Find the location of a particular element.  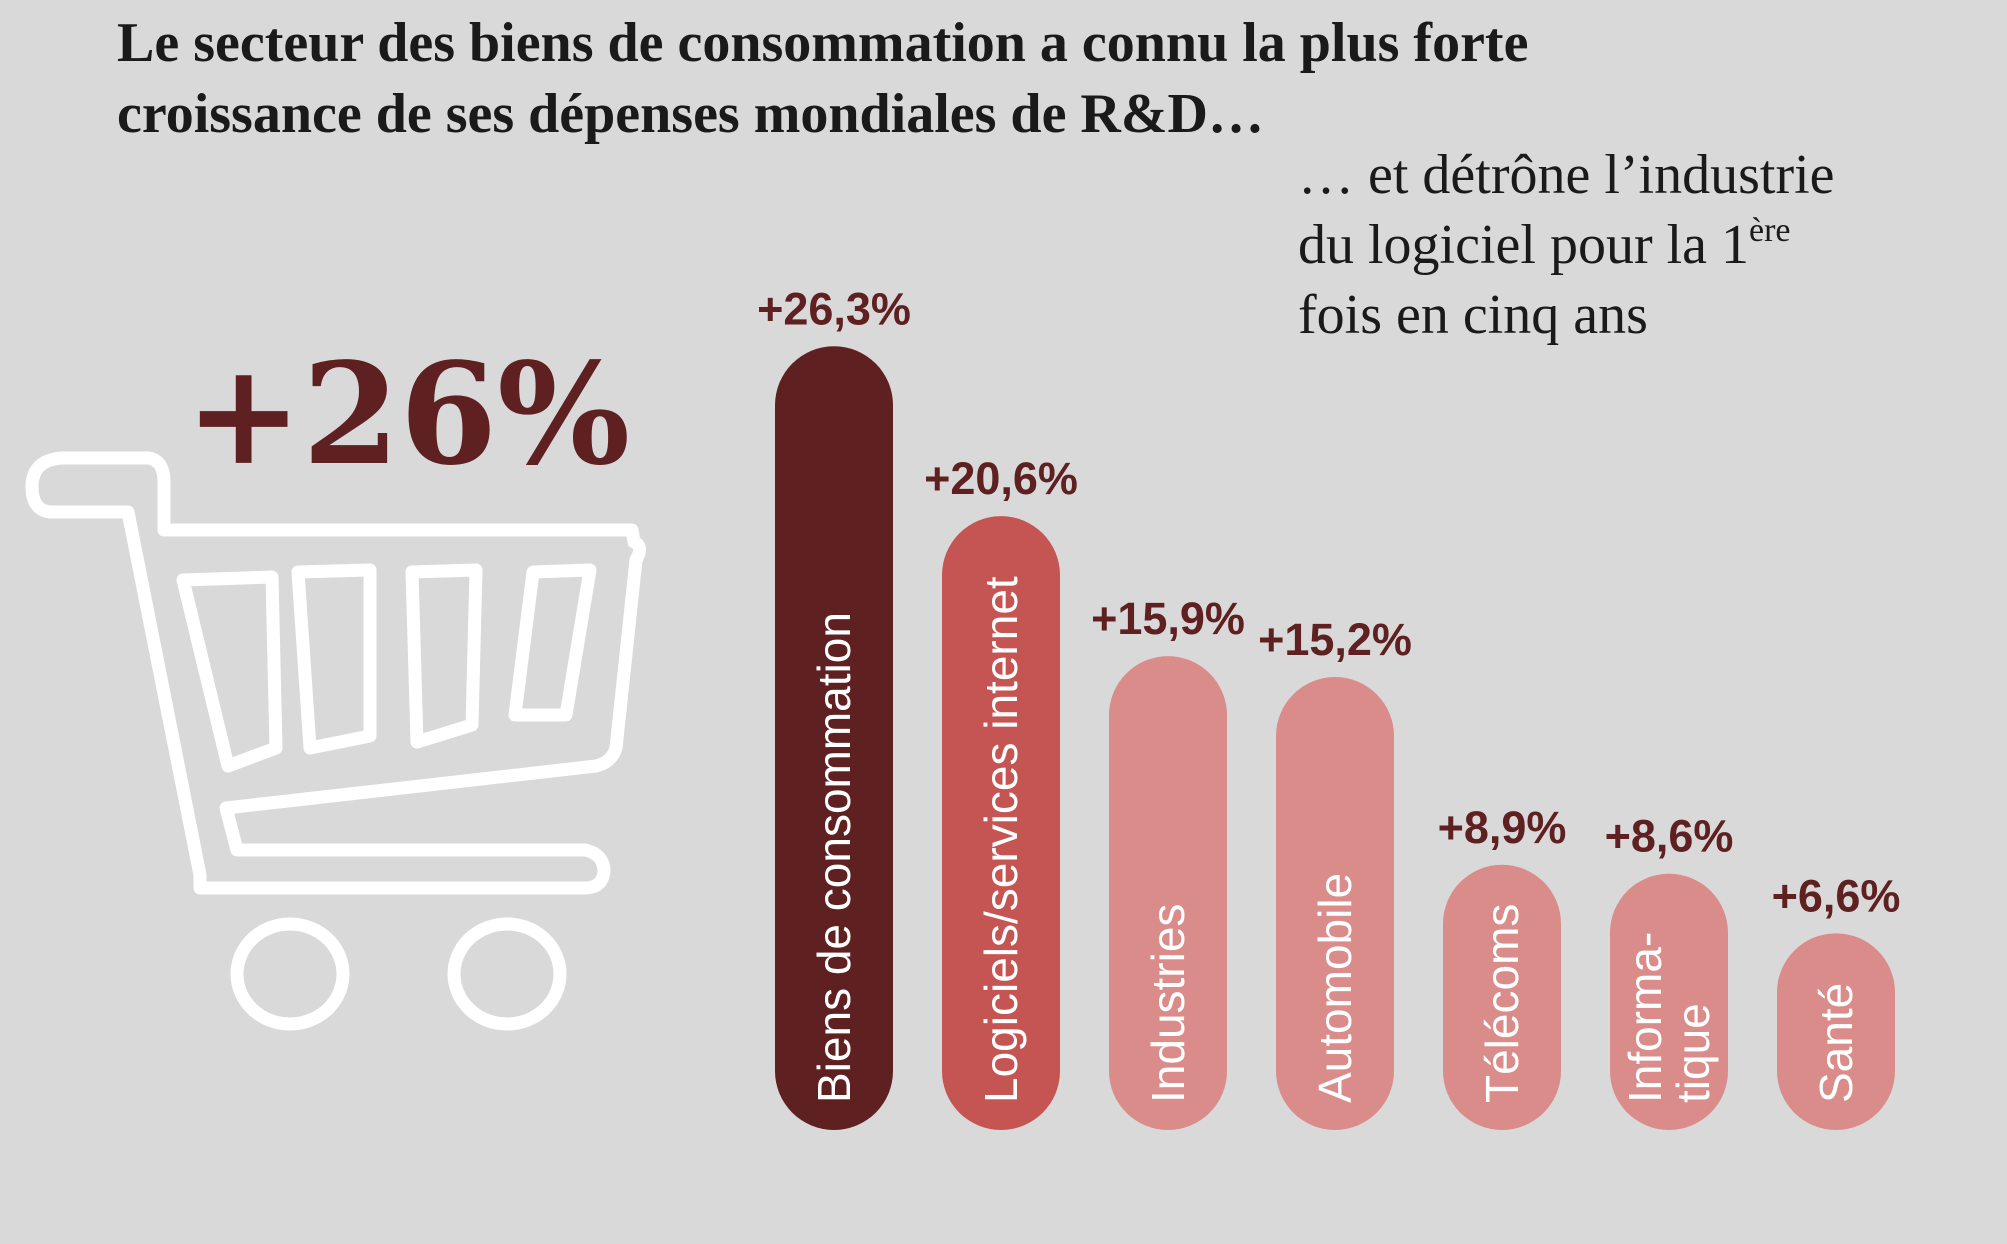

subtitle-line-1: … et détrône l’industrie is located at coordinates (1566, 175).